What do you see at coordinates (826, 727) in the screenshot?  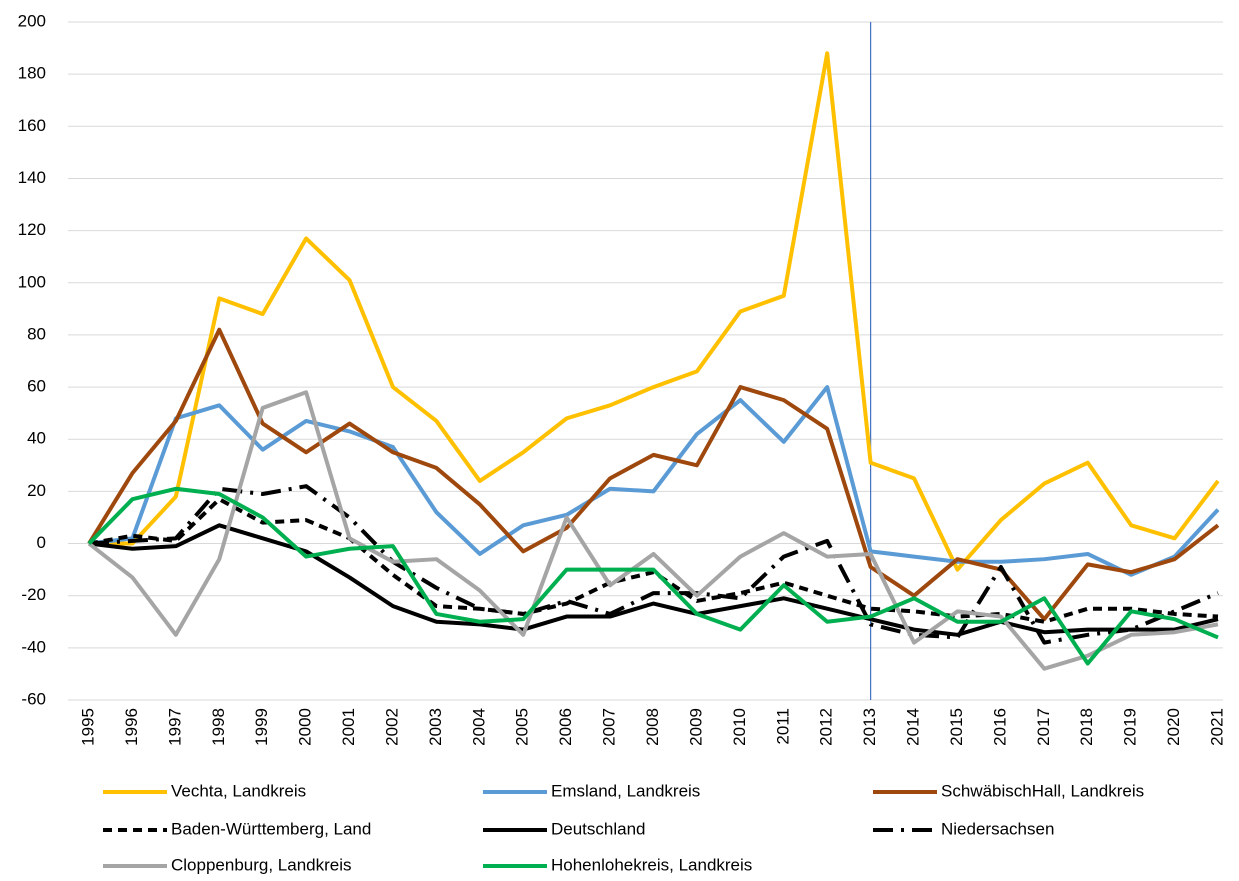 I see `x-tick-label: 2012` at bounding box center [826, 727].